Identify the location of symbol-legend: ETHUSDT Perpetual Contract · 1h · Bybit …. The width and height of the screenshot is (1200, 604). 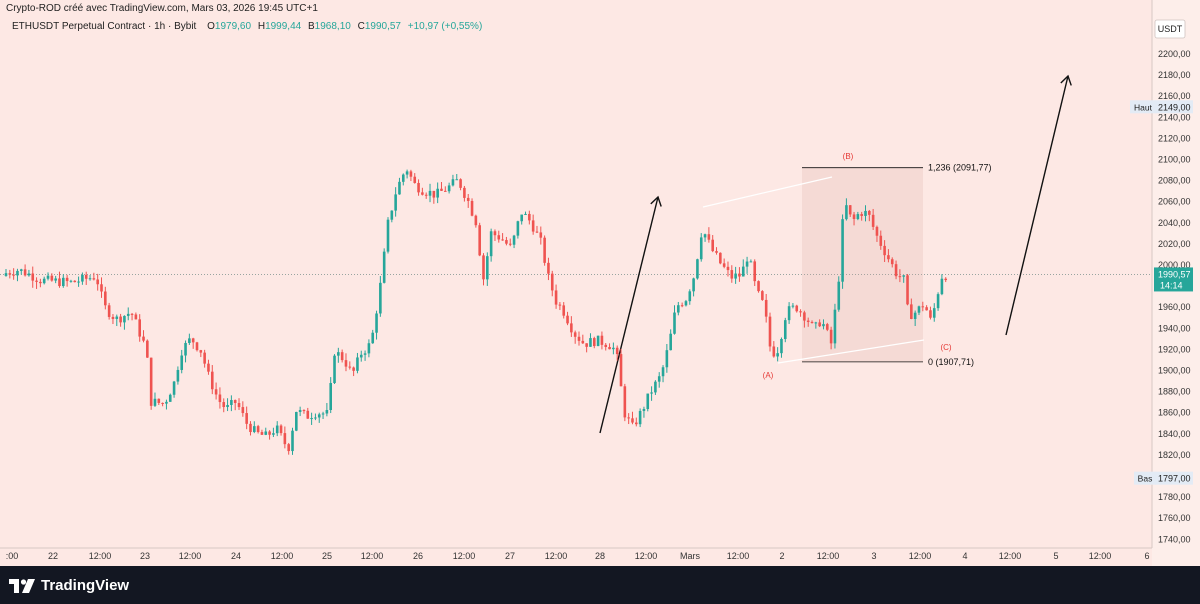
(249, 26).